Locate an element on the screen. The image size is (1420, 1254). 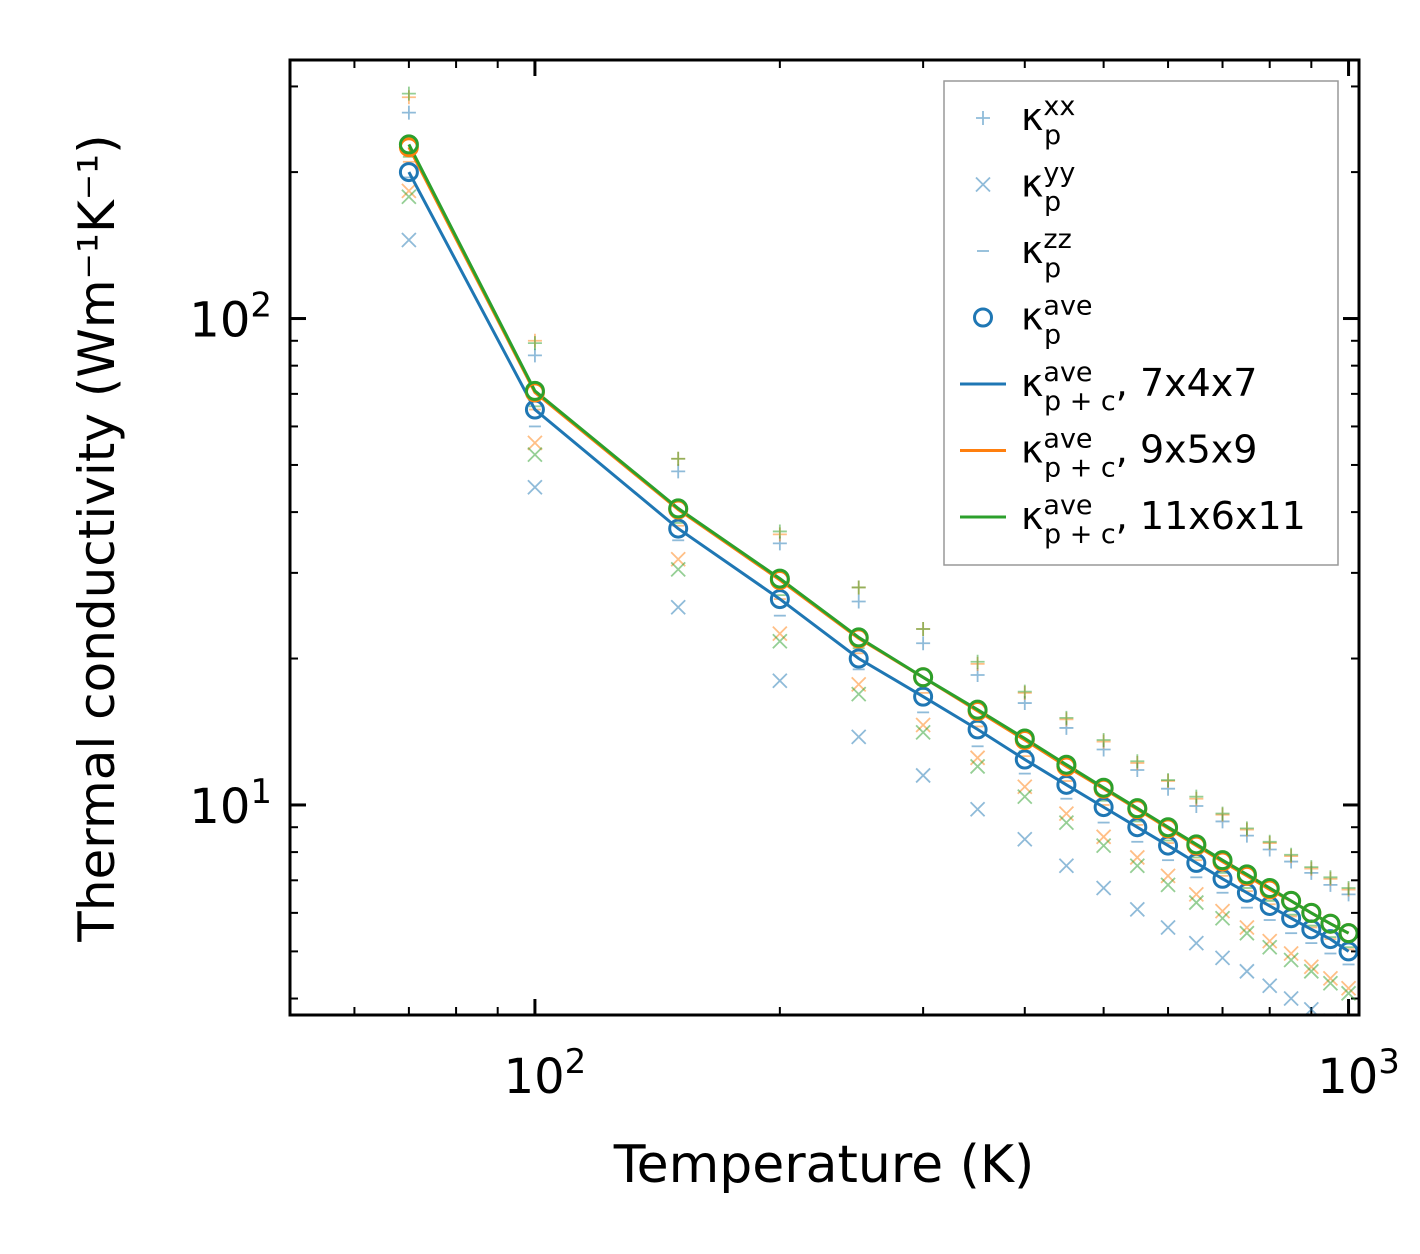
legend-label: κave p is located at coordinates (1057, 321).